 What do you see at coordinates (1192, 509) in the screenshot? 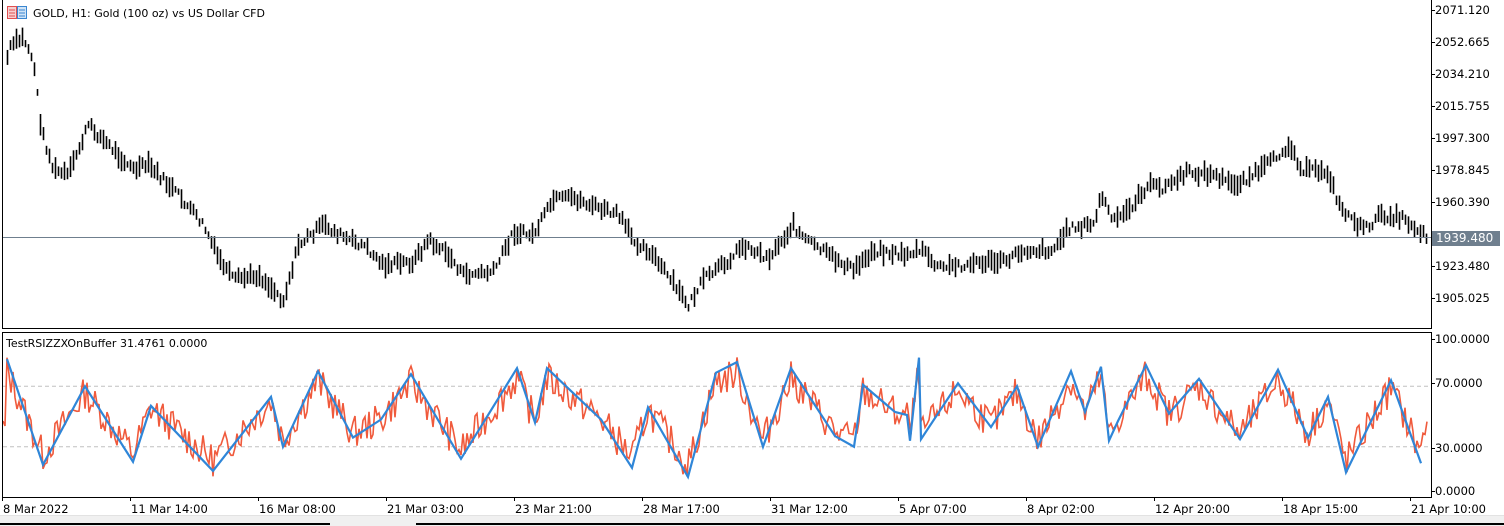
I see `time-axis-label: 12 Apr 20:00` at bounding box center [1192, 509].